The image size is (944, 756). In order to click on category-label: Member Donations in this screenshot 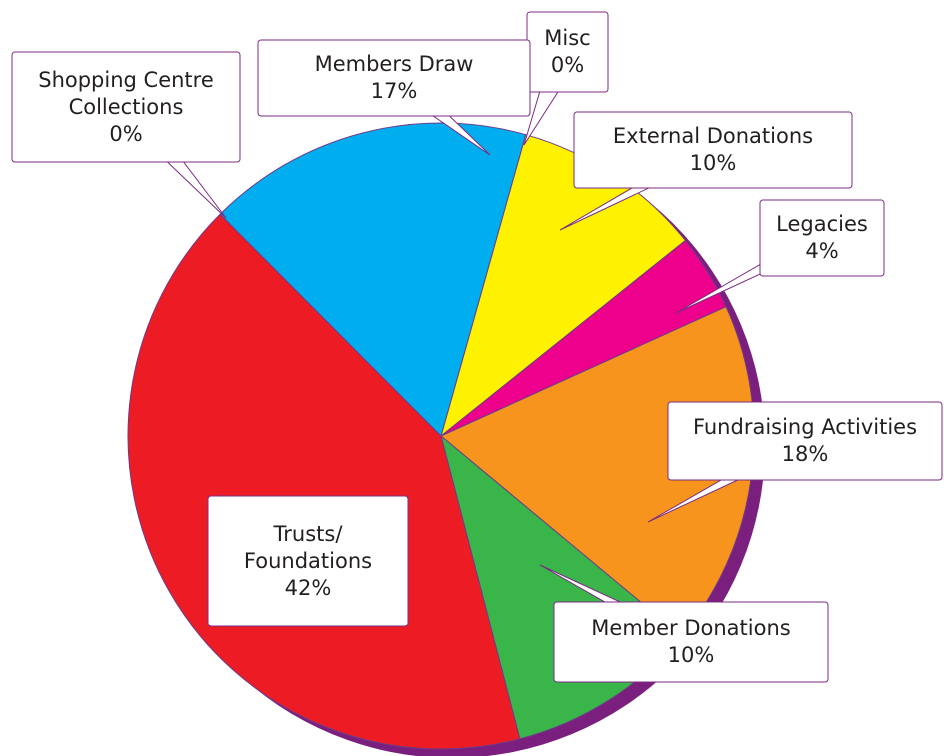, I will do `click(691, 628)`.